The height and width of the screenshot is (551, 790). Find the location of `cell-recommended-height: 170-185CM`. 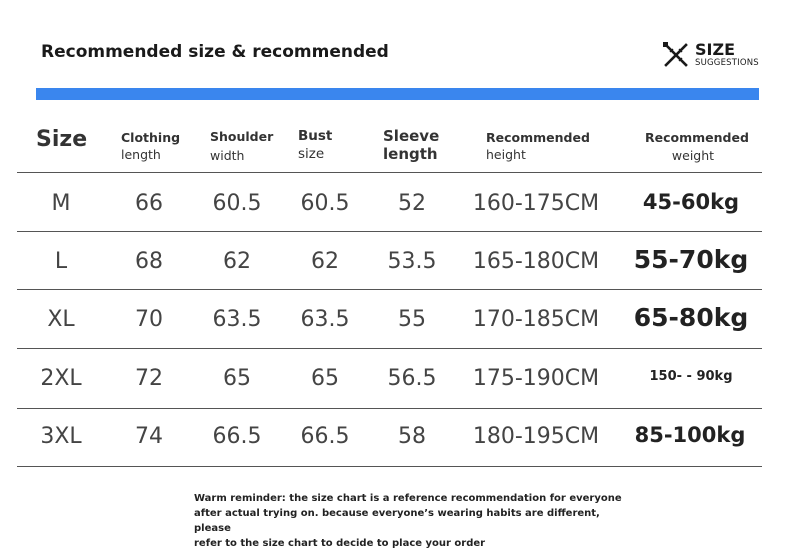

cell-recommended-height: 170-185CM is located at coordinates (536, 319).